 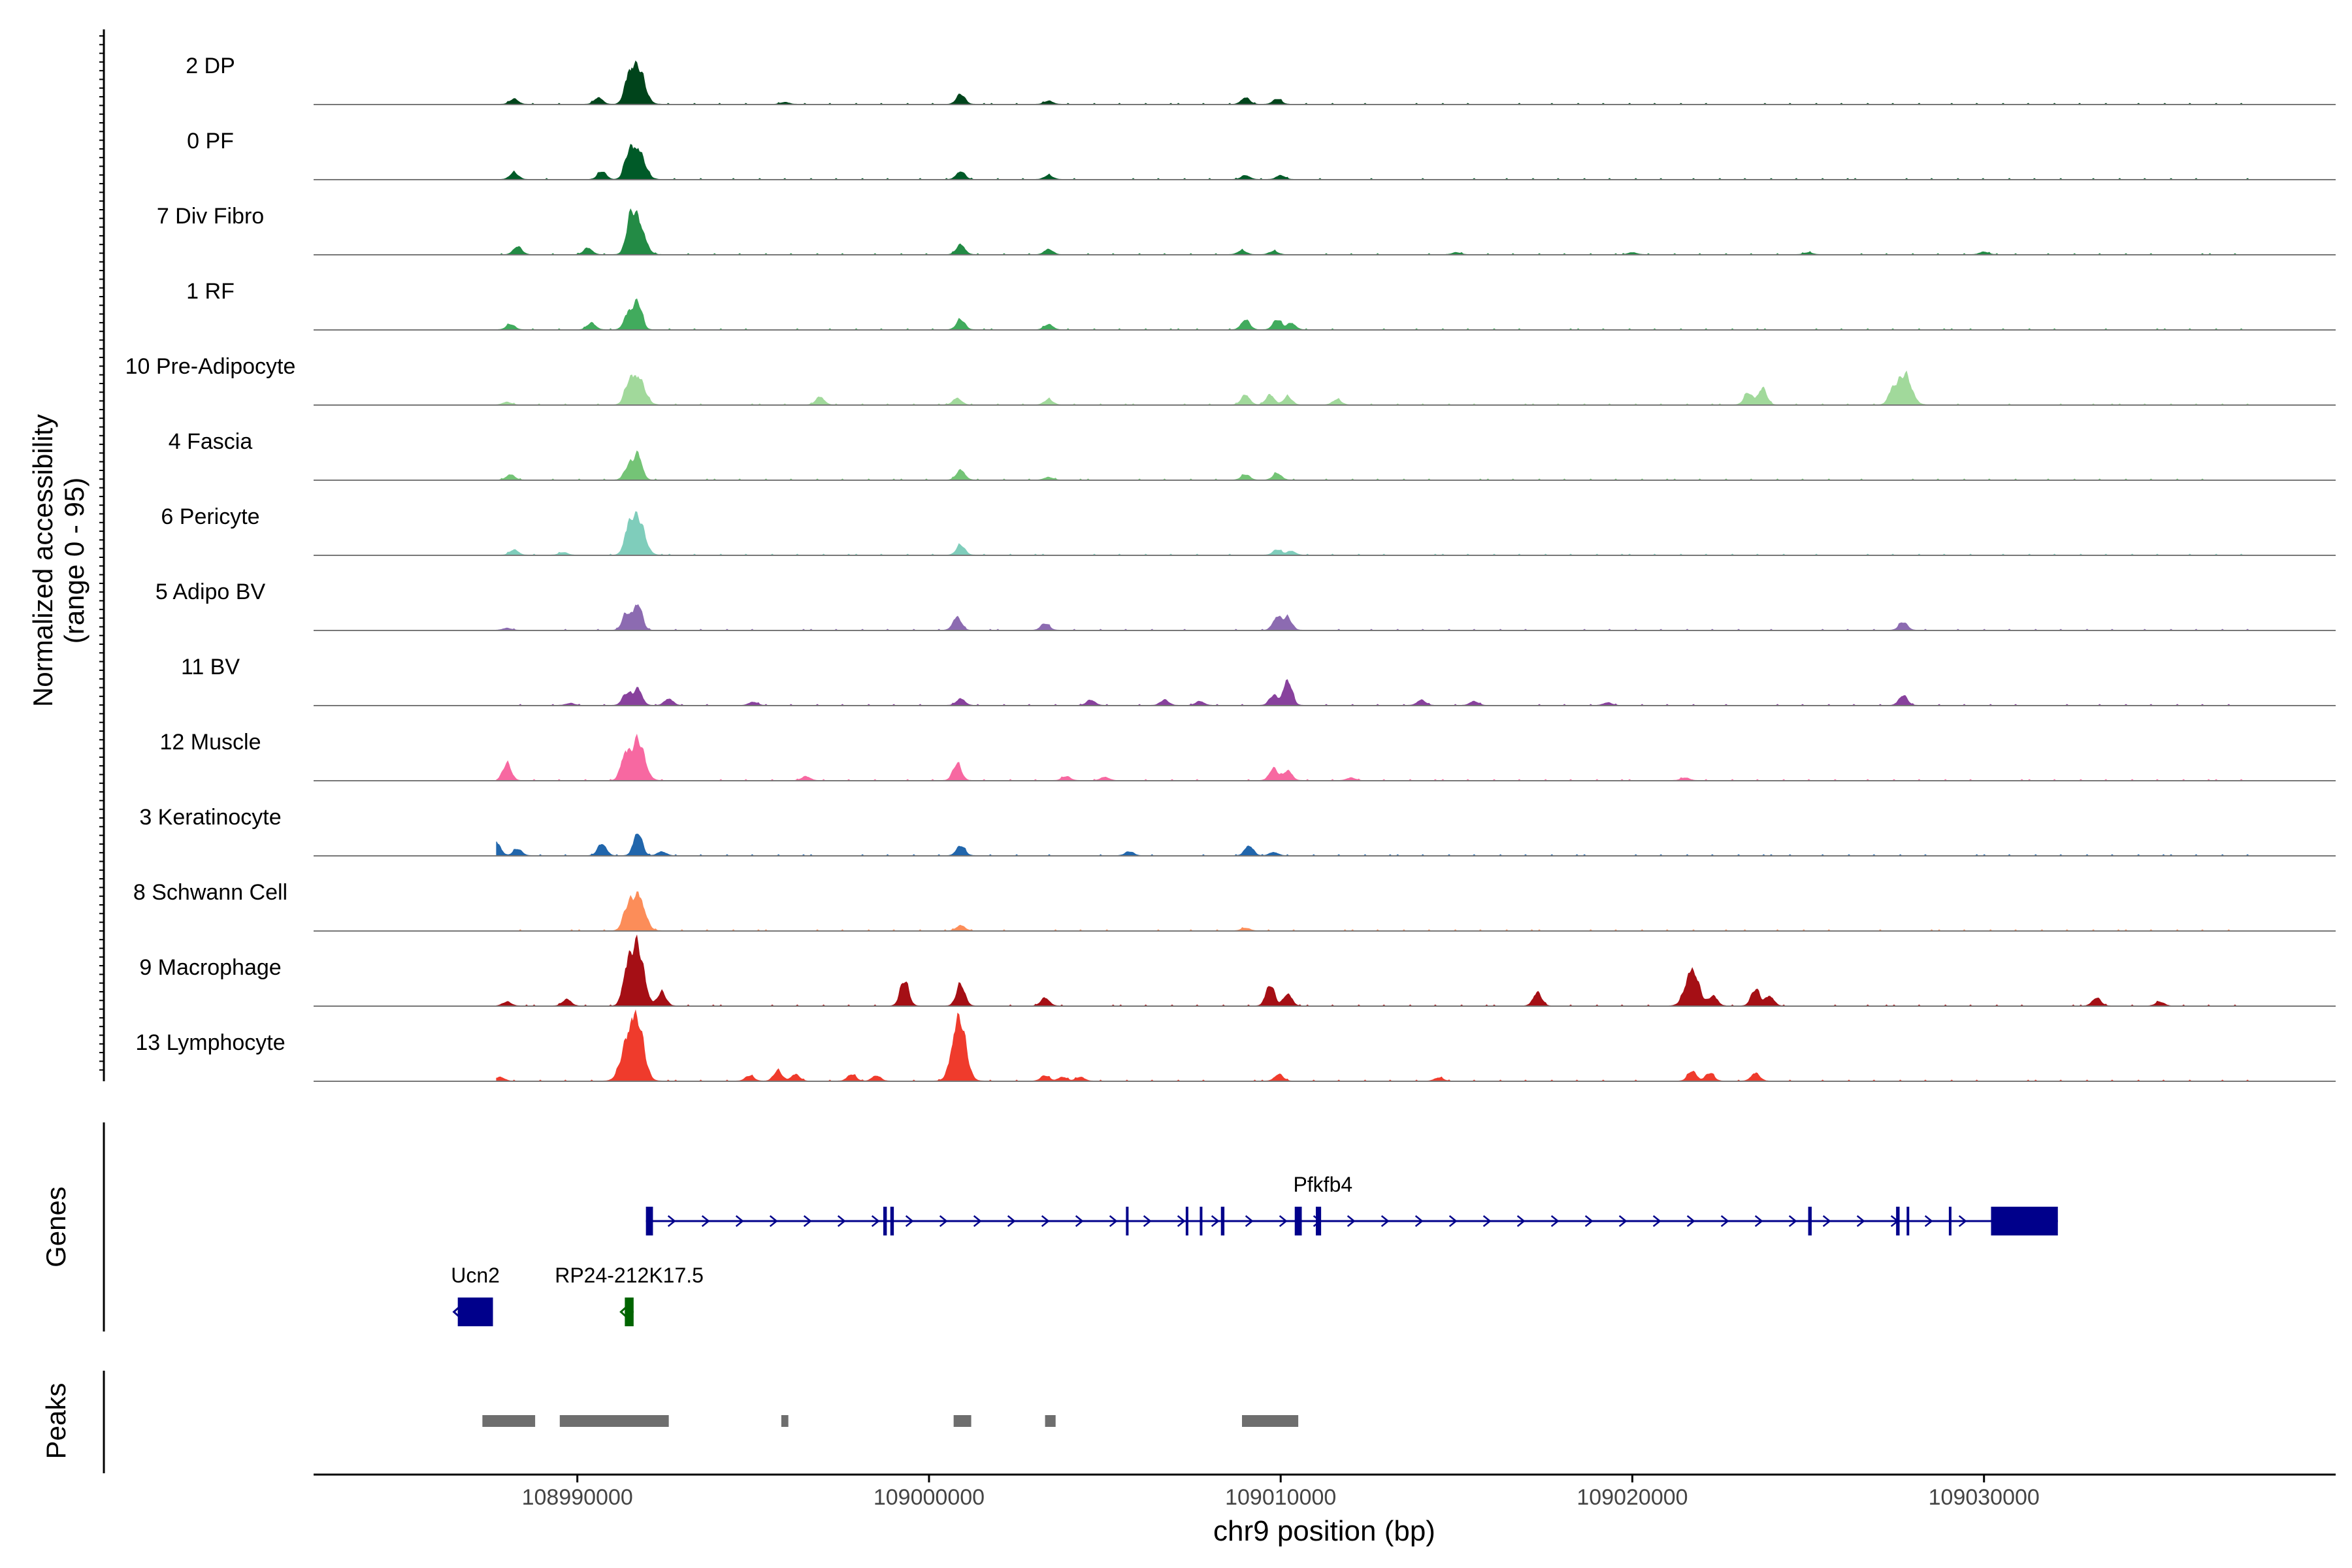 I want to click on track-14: 13 Lymphocyte, so click(x=1235, y=1045).